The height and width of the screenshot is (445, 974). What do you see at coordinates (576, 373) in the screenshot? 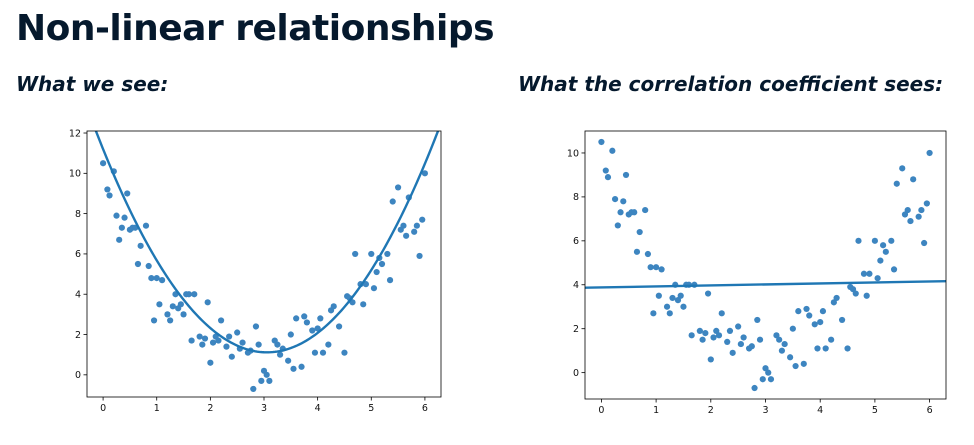
I see `y-tick-label: 0` at bounding box center [576, 373].